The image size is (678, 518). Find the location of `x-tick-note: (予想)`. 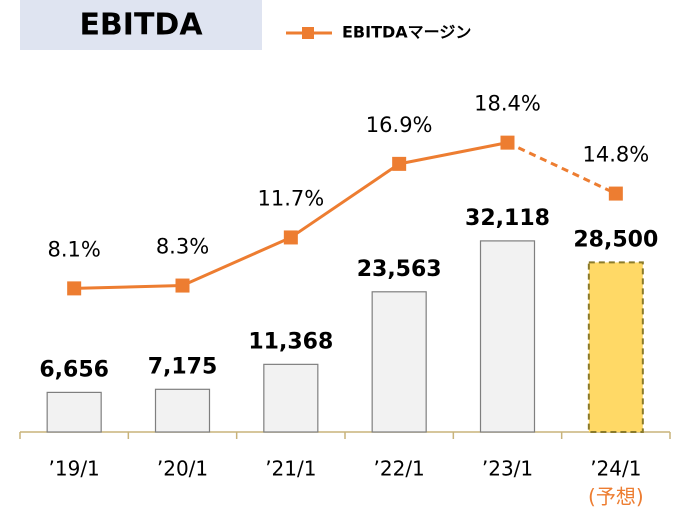

x-tick-note: (予想) is located at coordinates (616, 497).